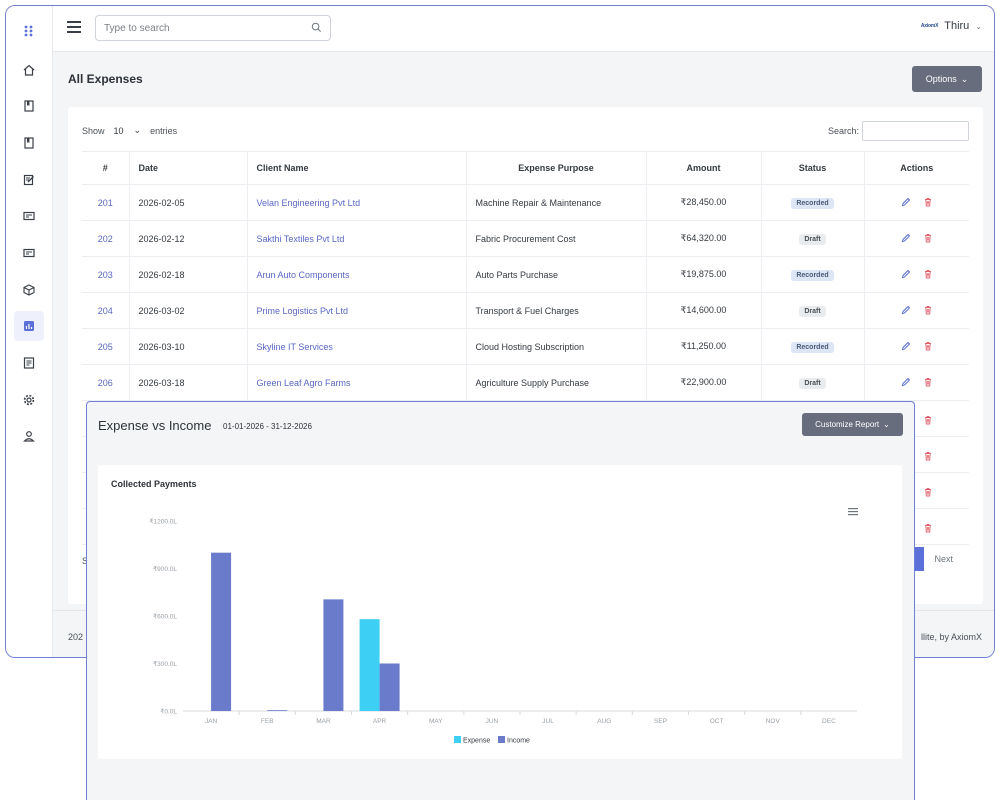 Image resolution: width=1000 pixels, height=800 pixels. I want to click on legend-label-income: Income, so click(518, 741).